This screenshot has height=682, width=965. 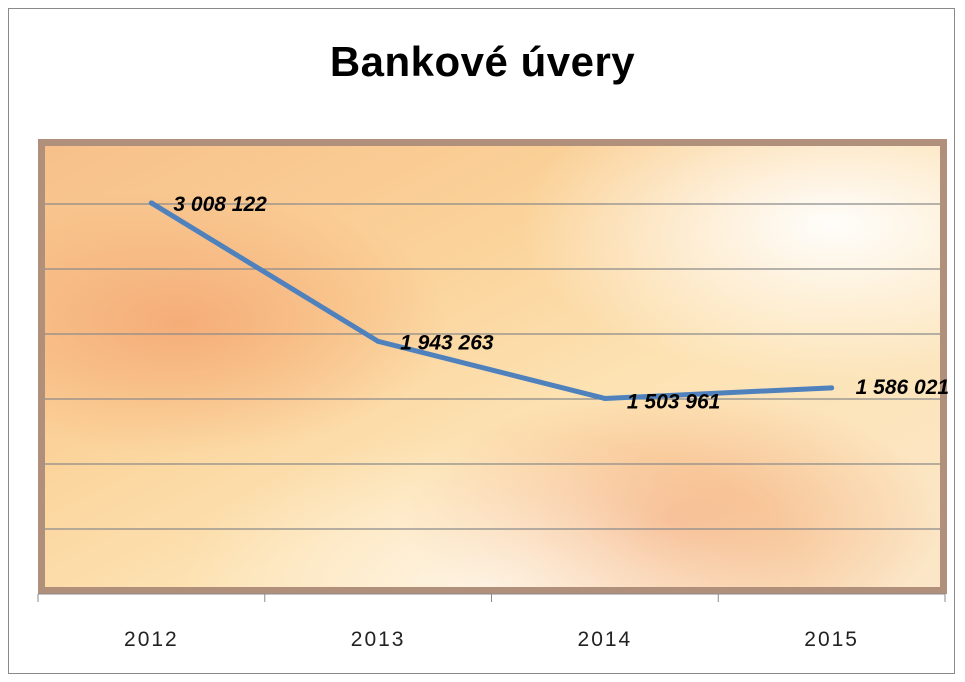 I want to click on x-axis: 2012 2013 2014 2015, so click(x=491, y=622).